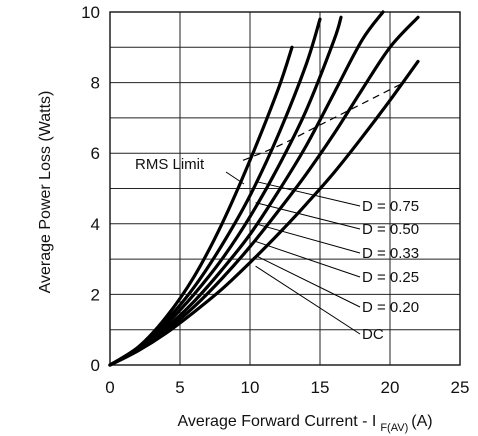 This screenshot has width=478, height=436. I want to click on rms-limit-line, so click(315, 133).